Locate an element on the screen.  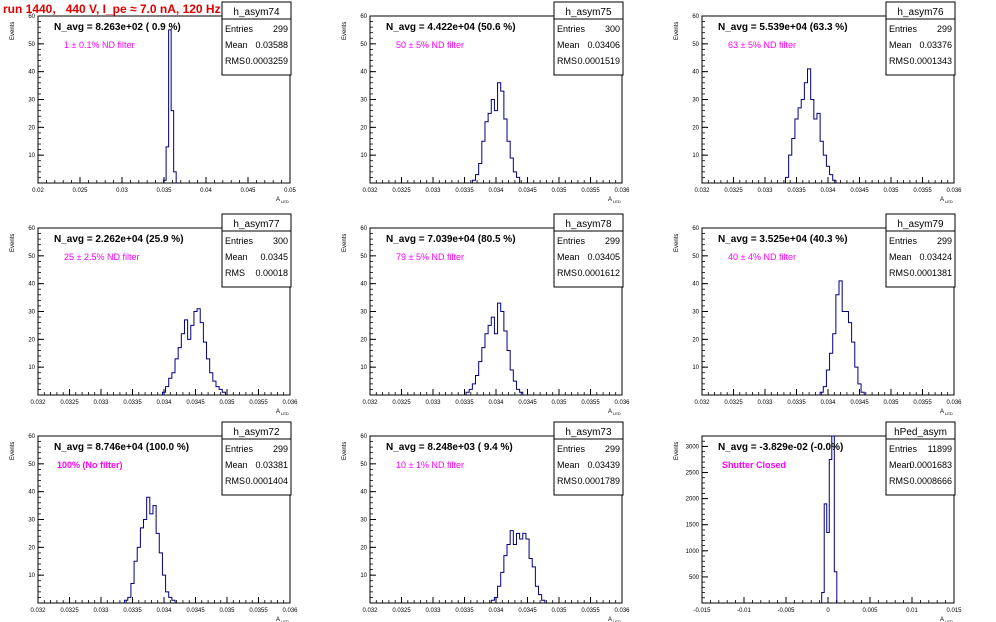
stats-value: 0.0003259 is located at coordinates (266, 61).